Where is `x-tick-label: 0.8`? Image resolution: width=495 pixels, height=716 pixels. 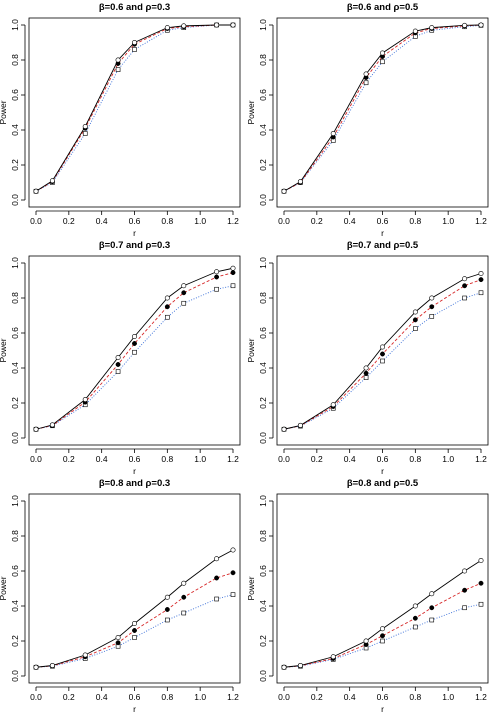
x-tick-label: 0.8 is located at coordinates (167, 221).